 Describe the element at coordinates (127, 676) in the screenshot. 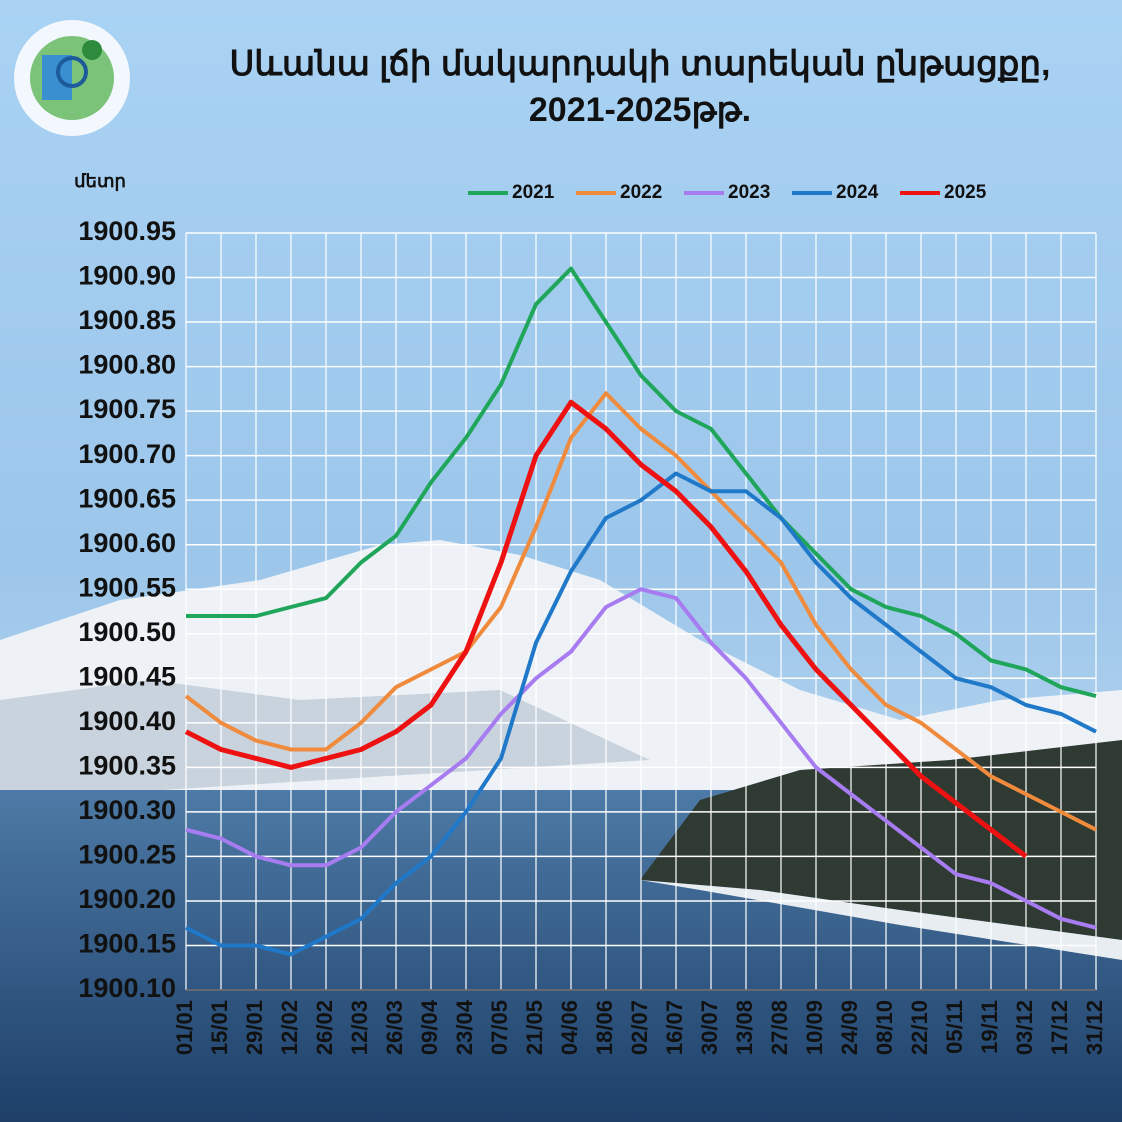

I see `y-tick-label: 1900.45` at that location.